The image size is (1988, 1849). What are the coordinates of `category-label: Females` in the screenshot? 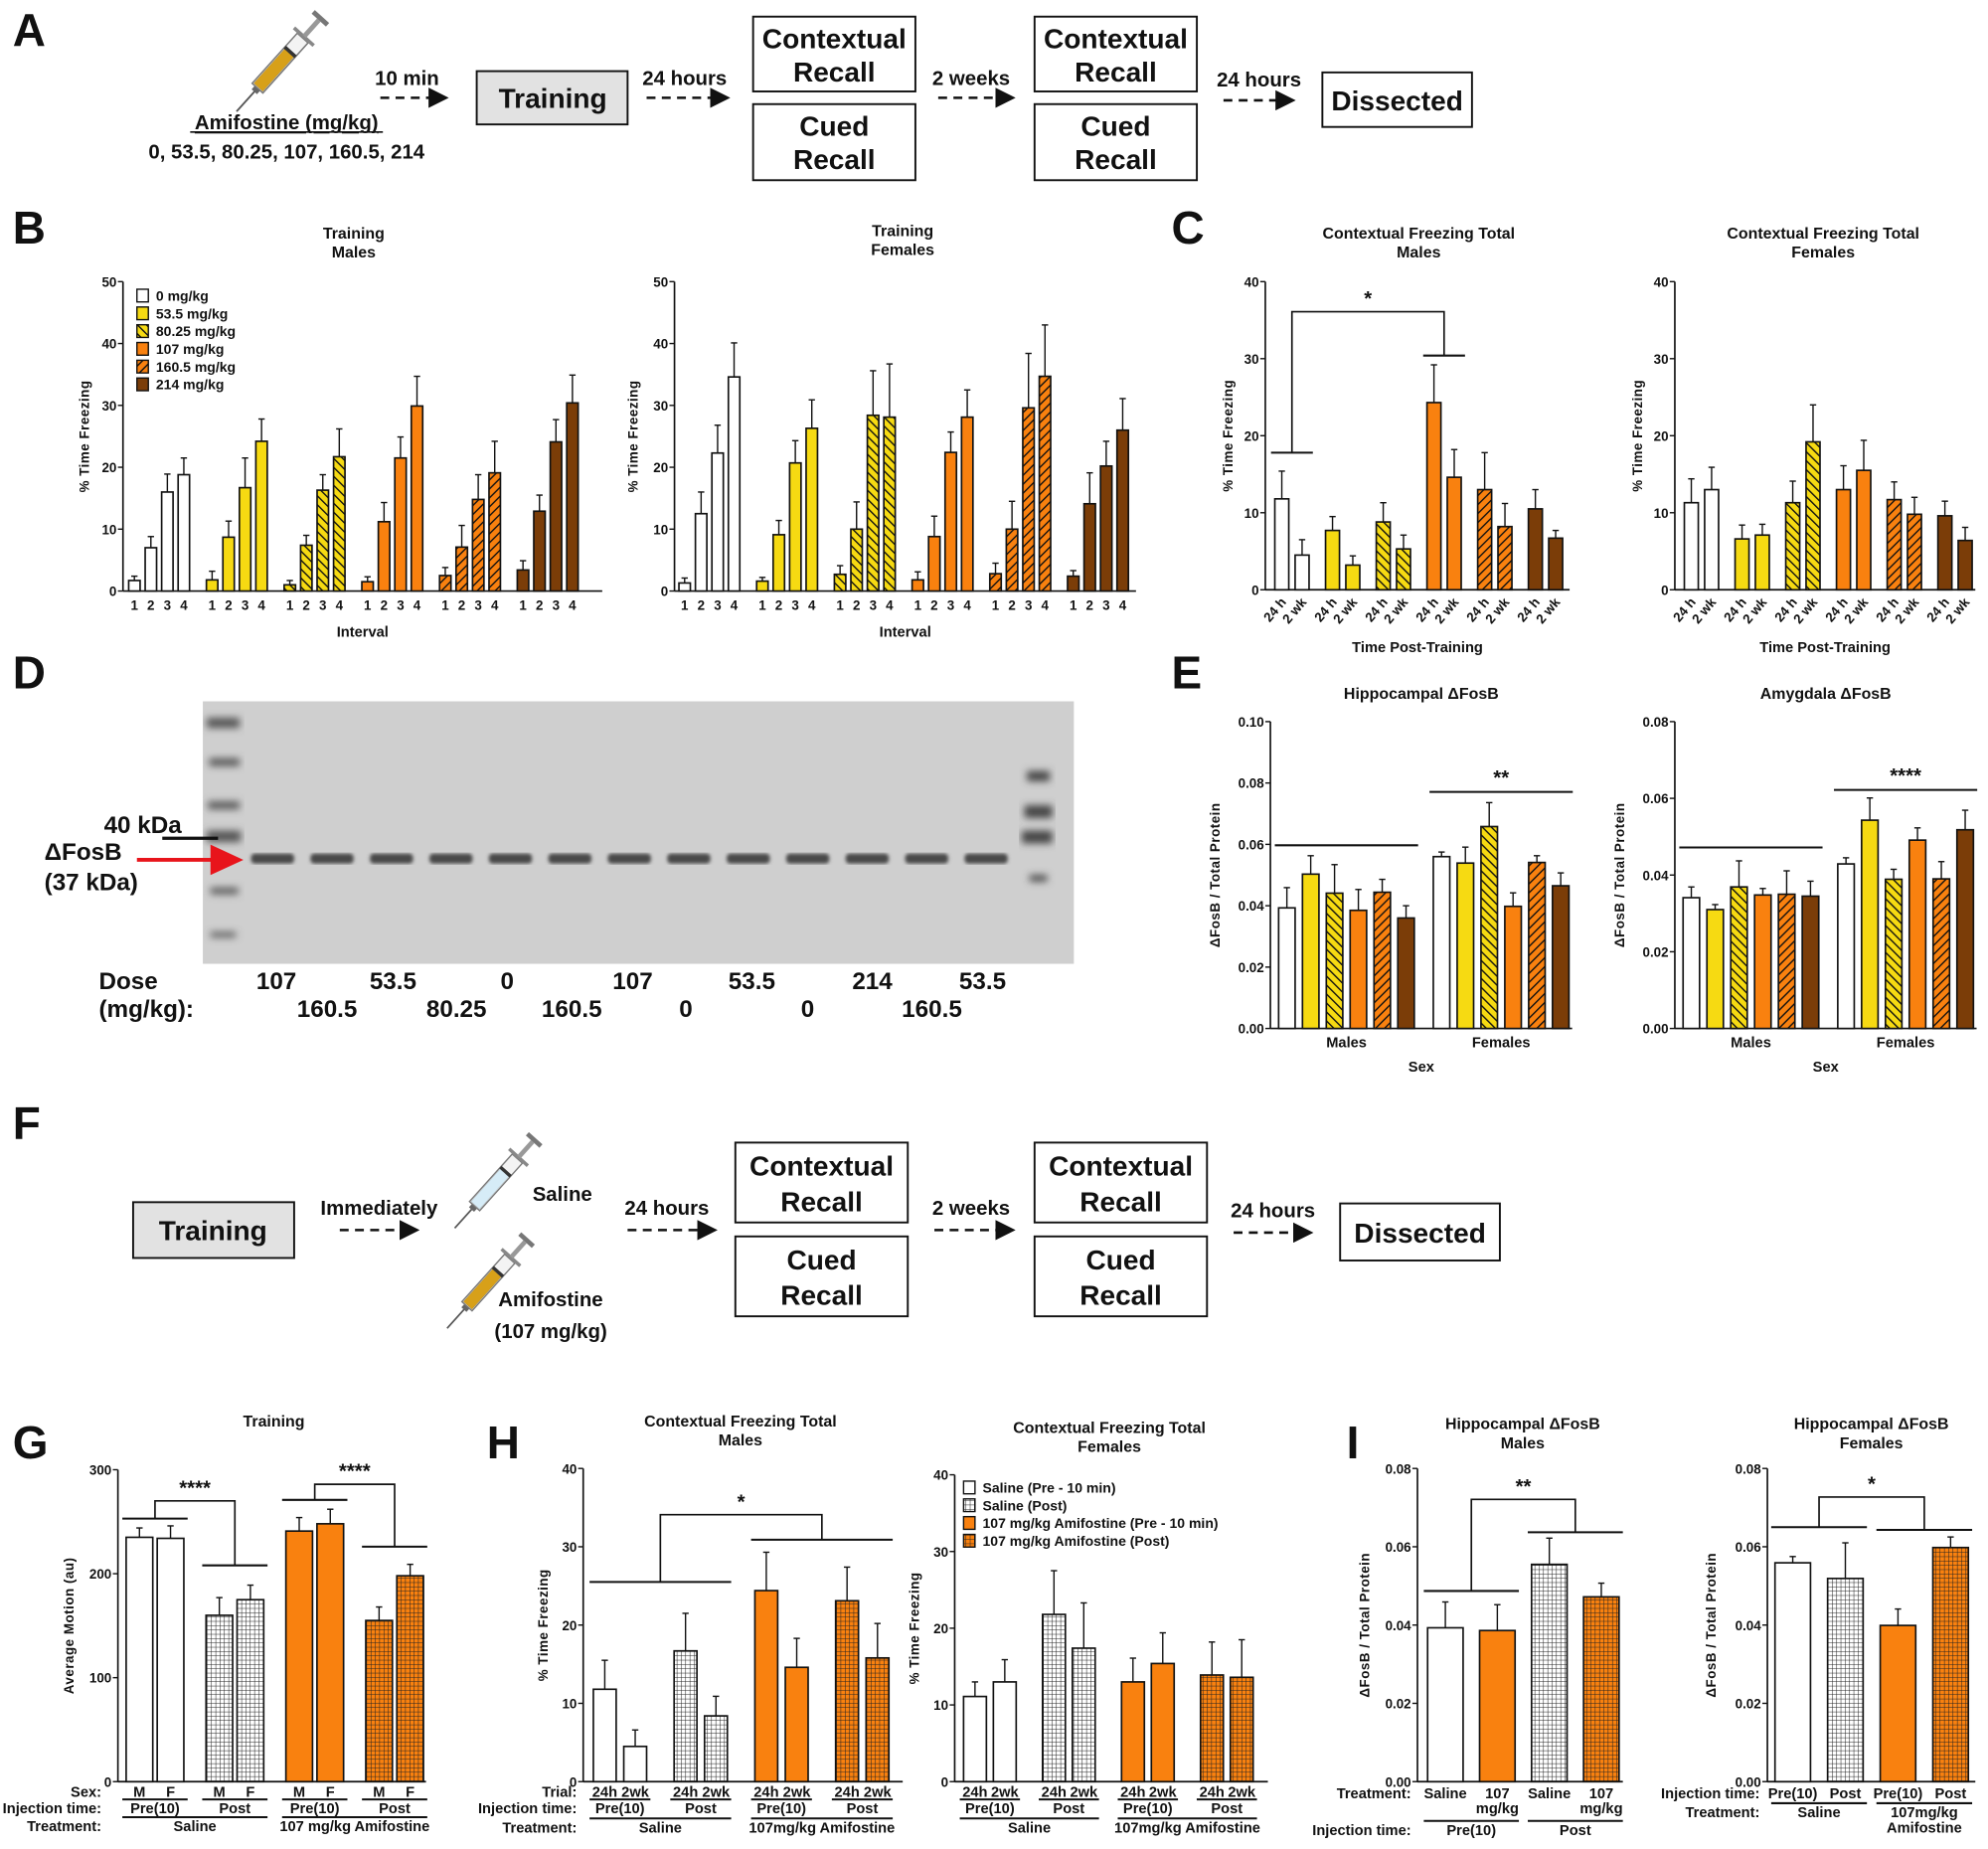 It's located at (1906, 1044).